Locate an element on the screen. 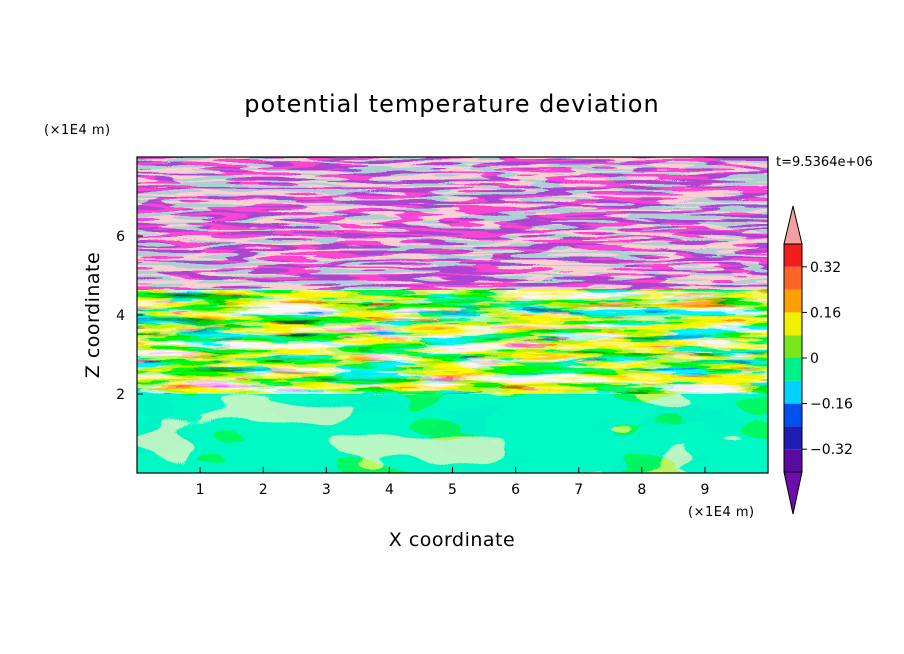 Image resolution: width=904 pixels, height=654 pixels. time-label: t=9.5364e+06 is located at coordinates (824, 162).